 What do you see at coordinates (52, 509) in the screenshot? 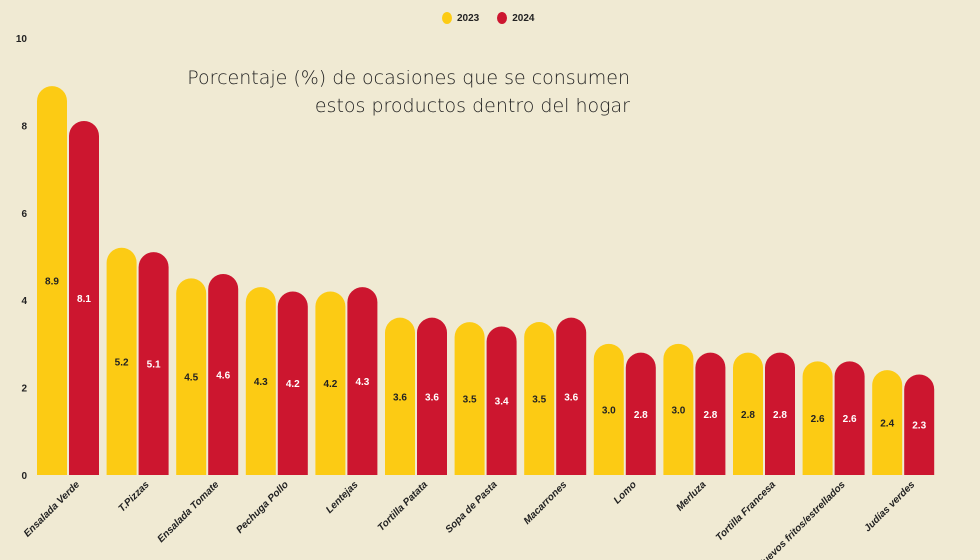
I see `x-tick-label: Ensalada Verde` at bounding box center [52, 509].